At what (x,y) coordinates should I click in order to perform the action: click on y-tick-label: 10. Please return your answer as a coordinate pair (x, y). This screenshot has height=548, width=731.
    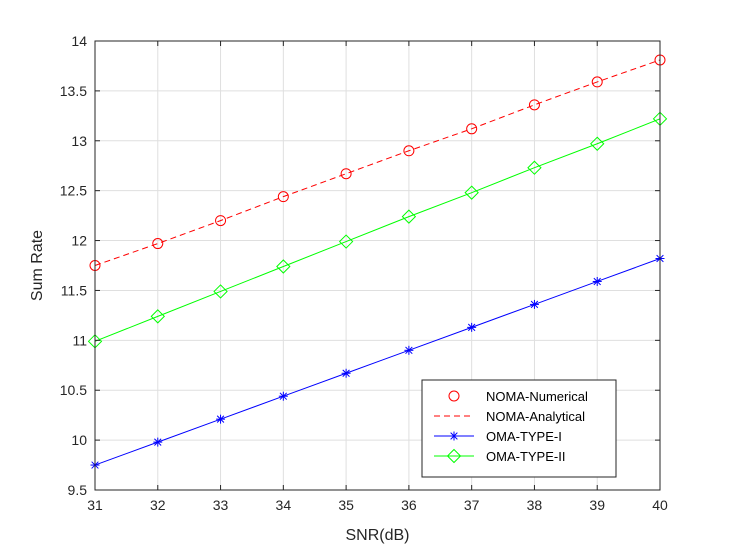
    Looking at the image, I should click on (79, 440).